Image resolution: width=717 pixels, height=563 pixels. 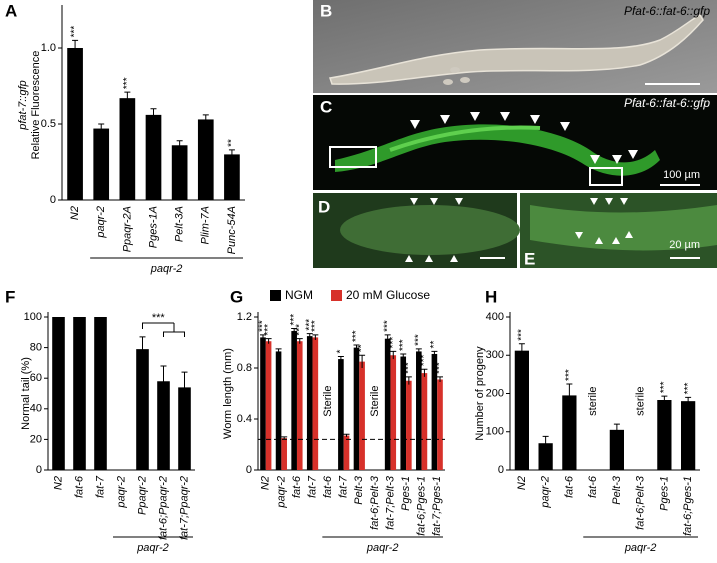 What do you see at coordinates (36, 439) in the screenshot?
I see `y-tick-label: 20` at bounding box center [36, 439].